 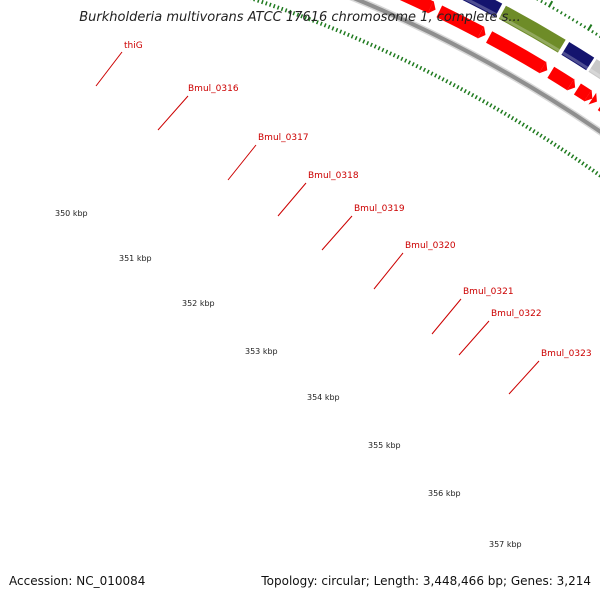 I want to click on kbp-label: 353 kbp, so click(x=261, y=351).